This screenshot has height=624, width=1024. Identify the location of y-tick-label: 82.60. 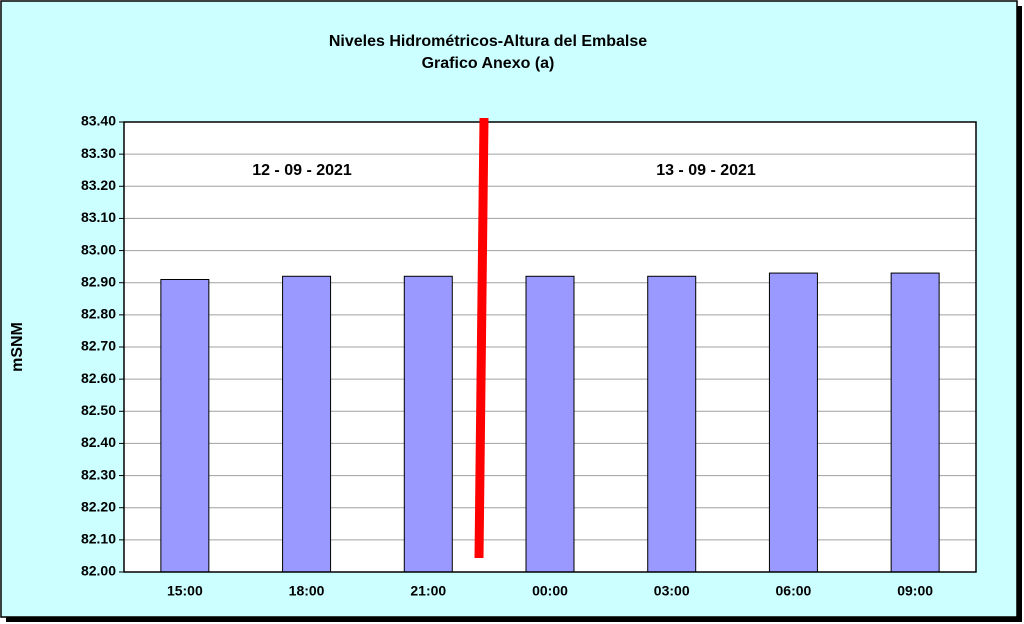
(98, 378).